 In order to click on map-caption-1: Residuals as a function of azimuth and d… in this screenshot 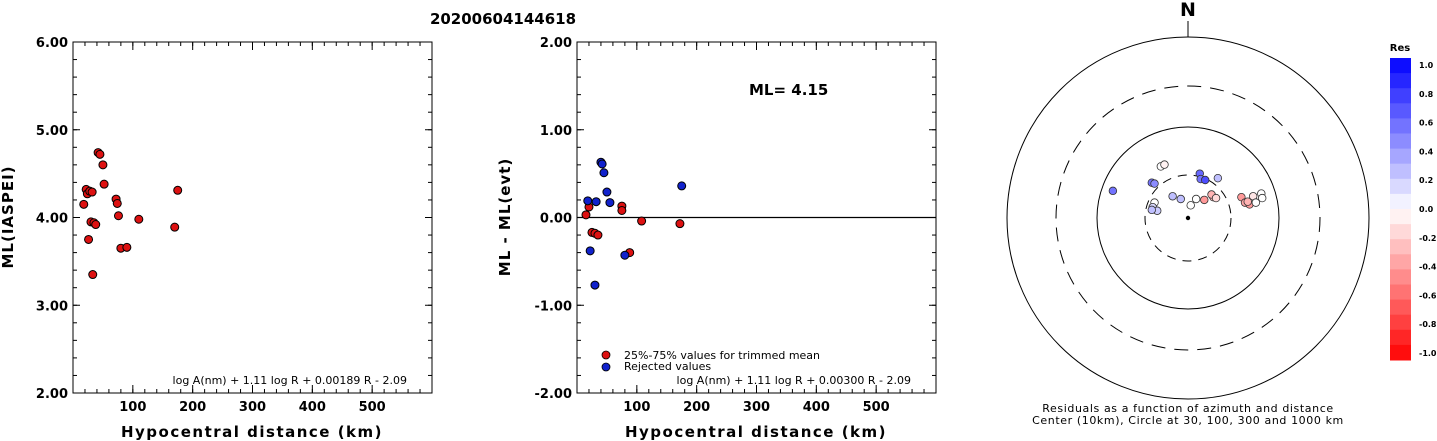, I will do `click(1187, 408)`.